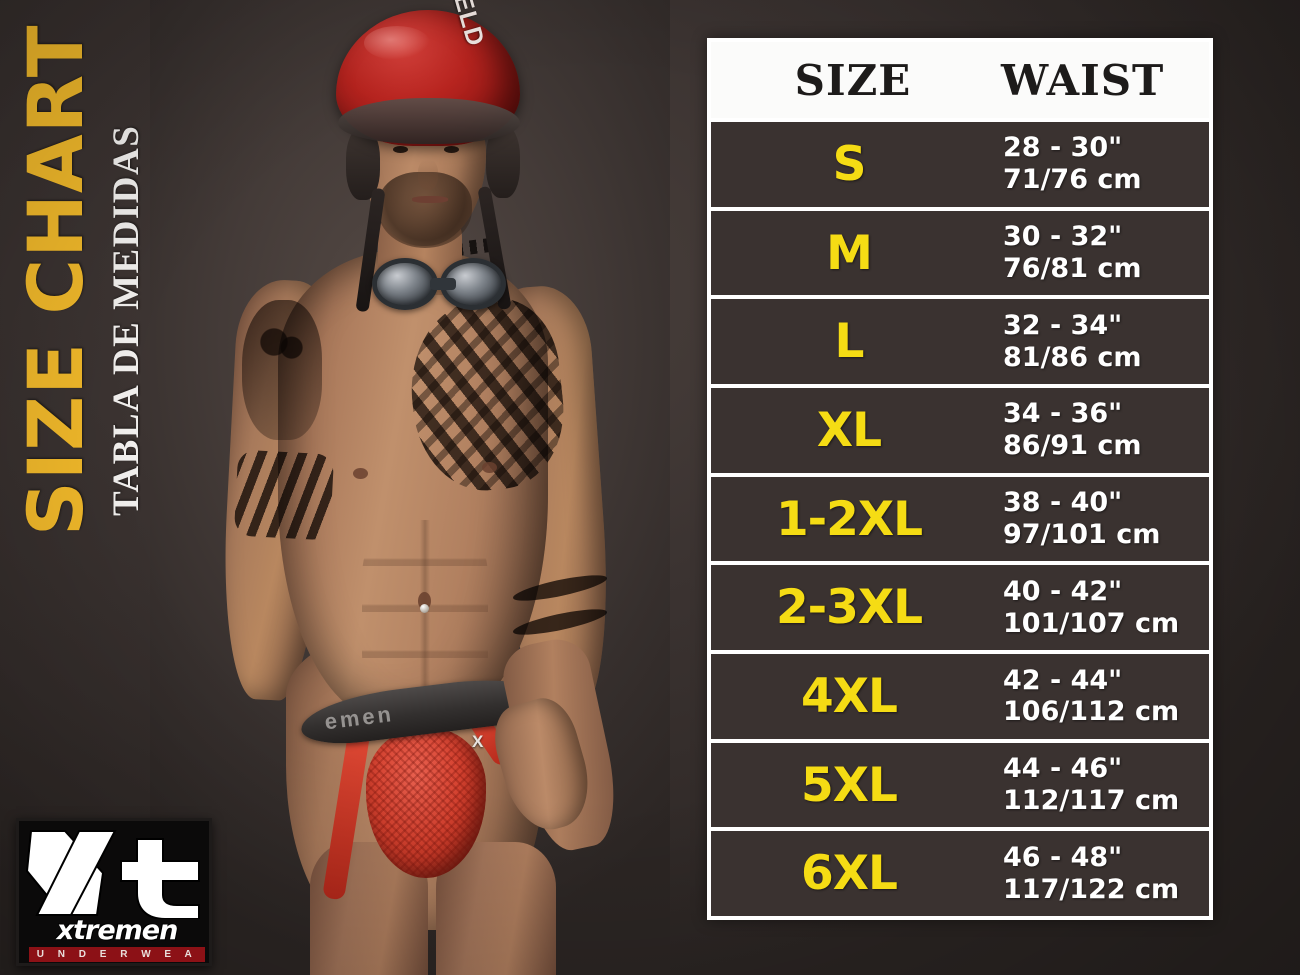 Image resolution: width=1300 pixels, height=975 pixels. I want to click on waist-inches: 38 - 40", so click(1063, 503).